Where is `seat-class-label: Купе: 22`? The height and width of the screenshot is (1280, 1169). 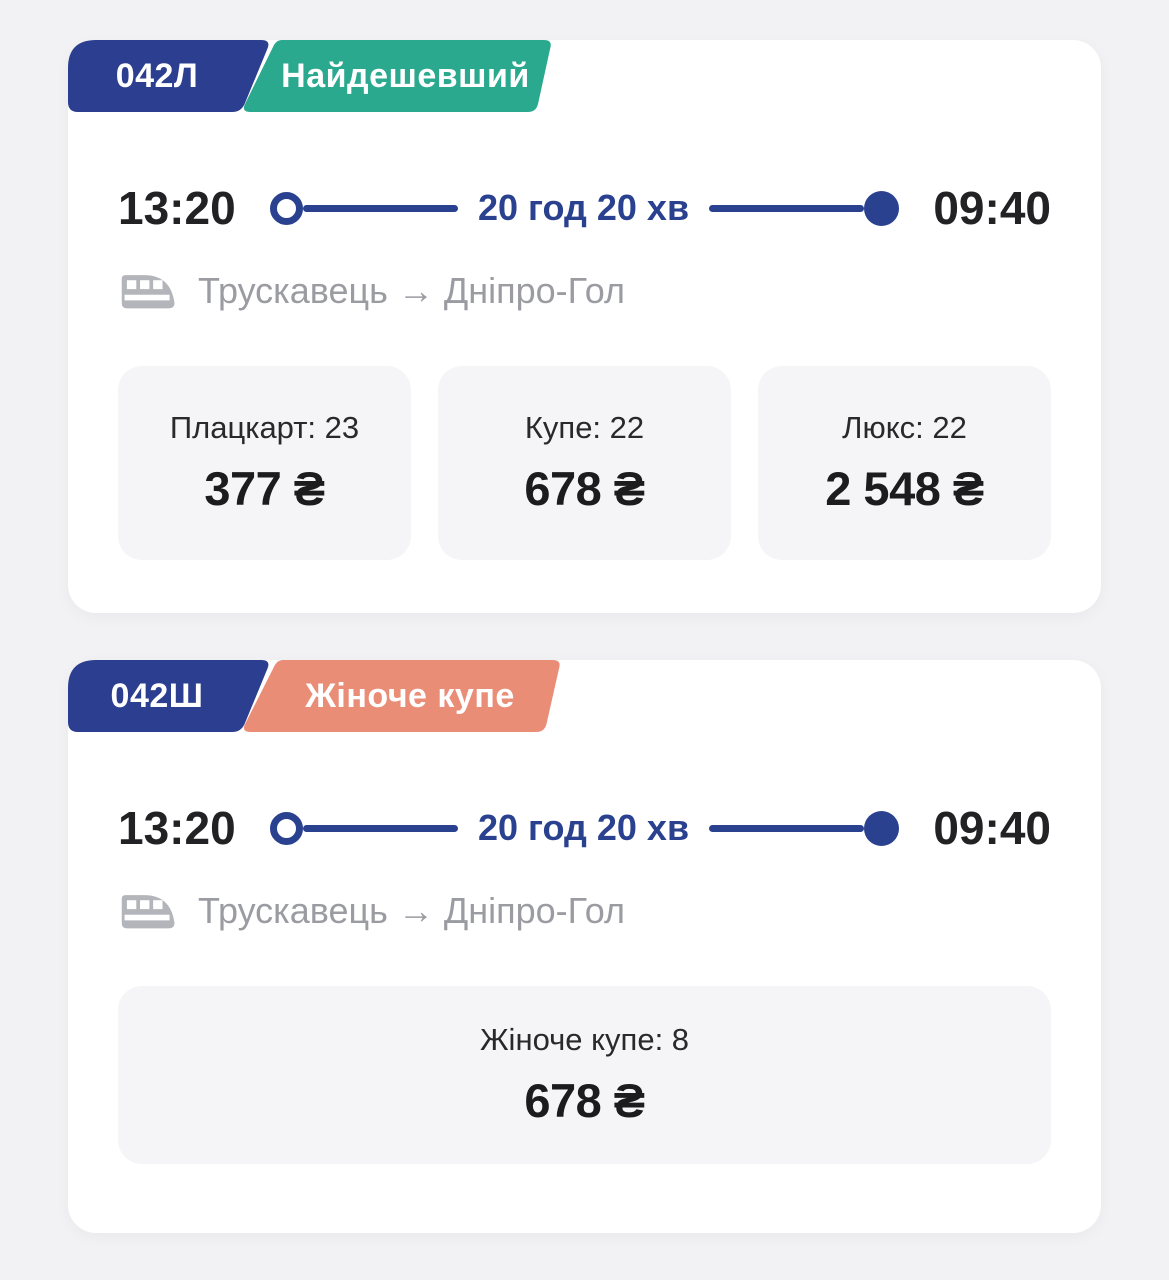 seat-class-label: Купе: 22 is located at coordinates (584, 427).